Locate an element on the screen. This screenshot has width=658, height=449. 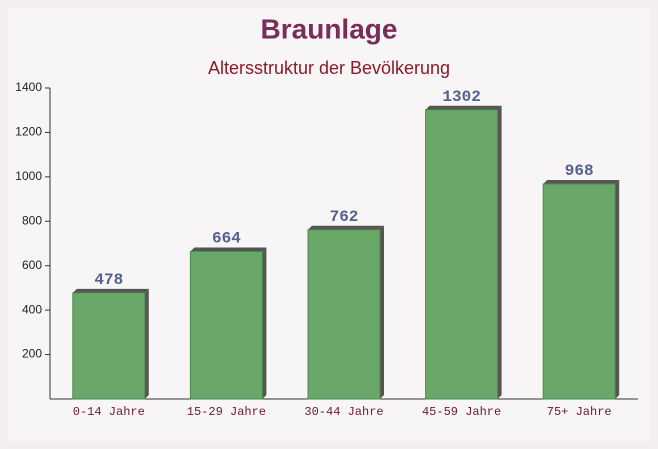
x-tick-label: 45-59 Jahre is located at coordinates (461, 412).